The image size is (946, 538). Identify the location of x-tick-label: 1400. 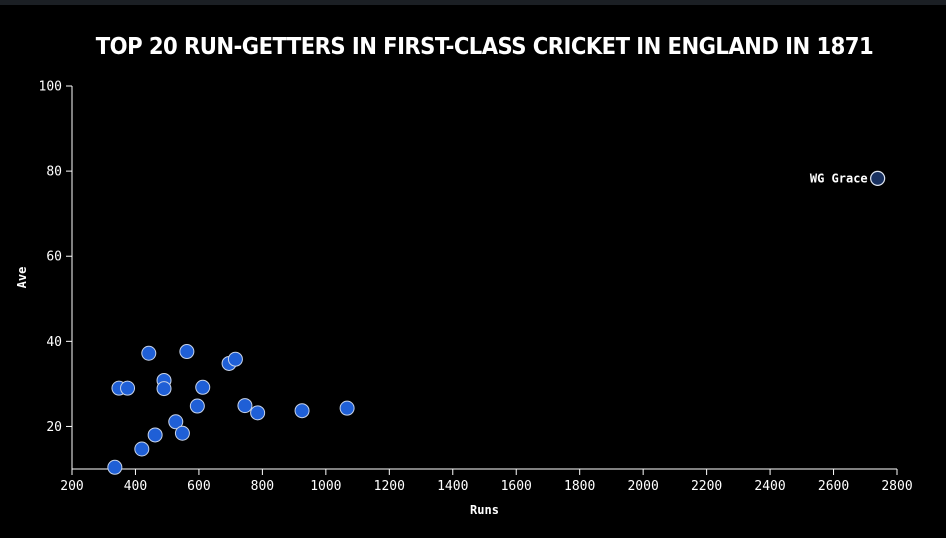
(452, 486).